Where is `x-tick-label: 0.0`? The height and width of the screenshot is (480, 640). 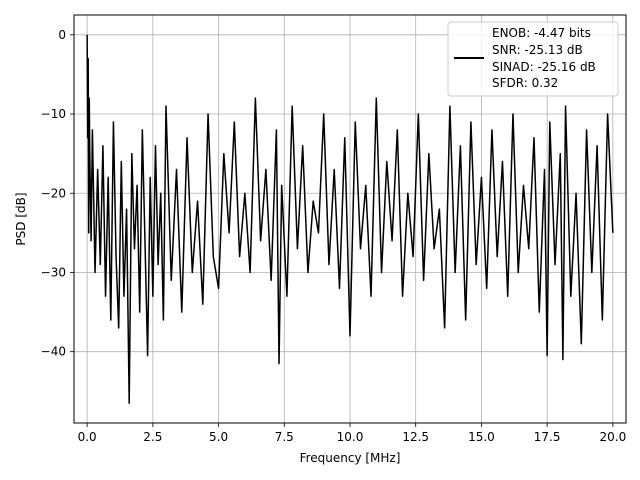
x-tick-label: 0.0 is located at coordinates (87, 437).